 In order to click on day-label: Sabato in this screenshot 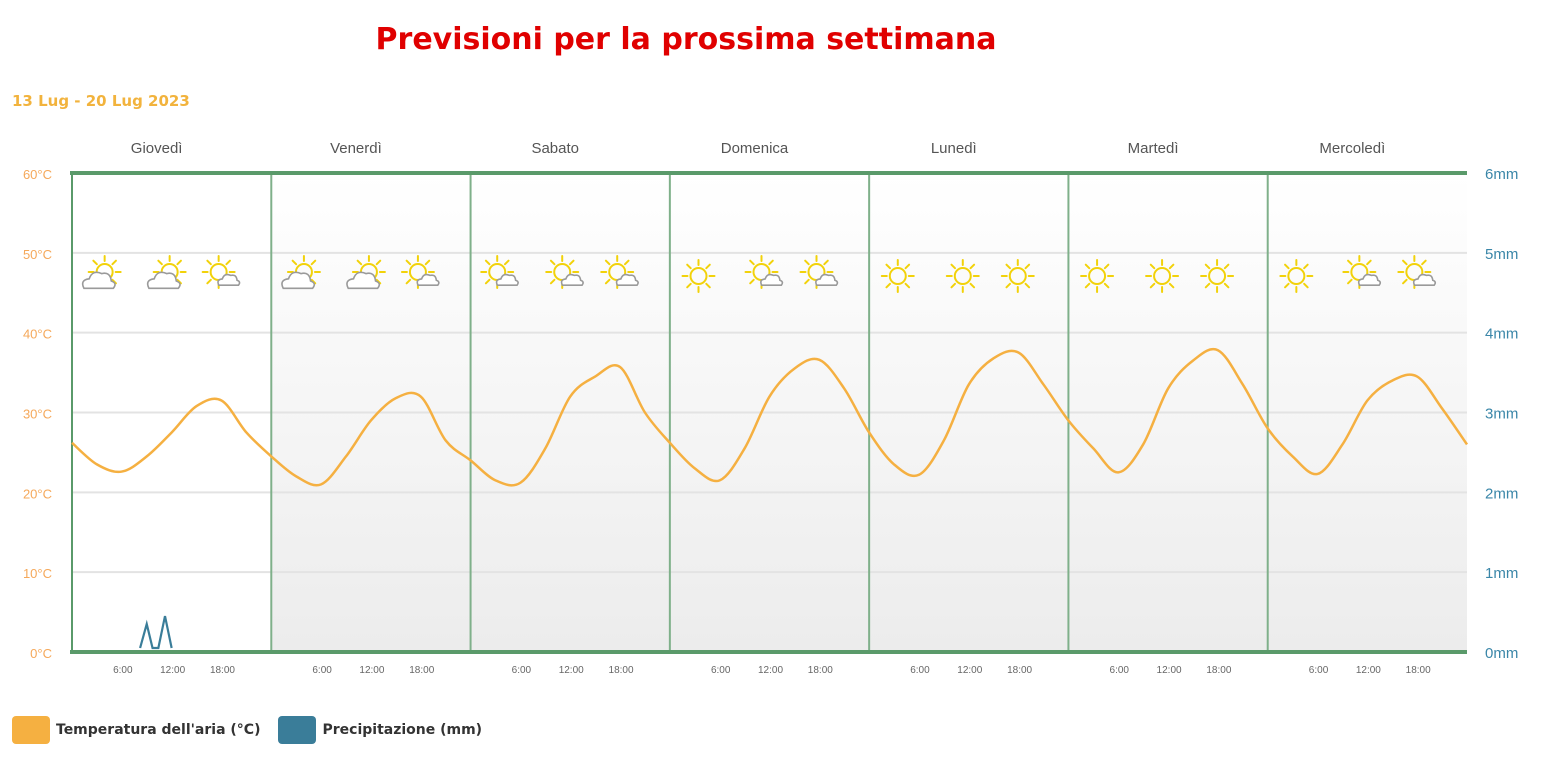, I will do `click(555, 148)`.